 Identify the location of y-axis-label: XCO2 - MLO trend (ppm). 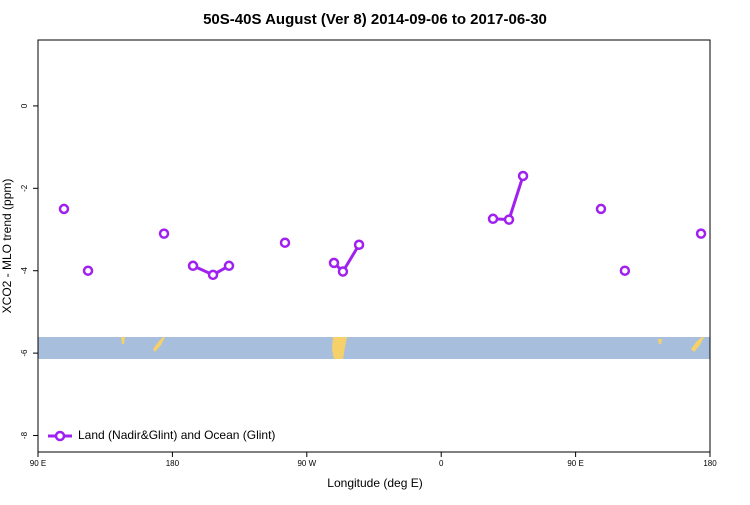
(7, 246).